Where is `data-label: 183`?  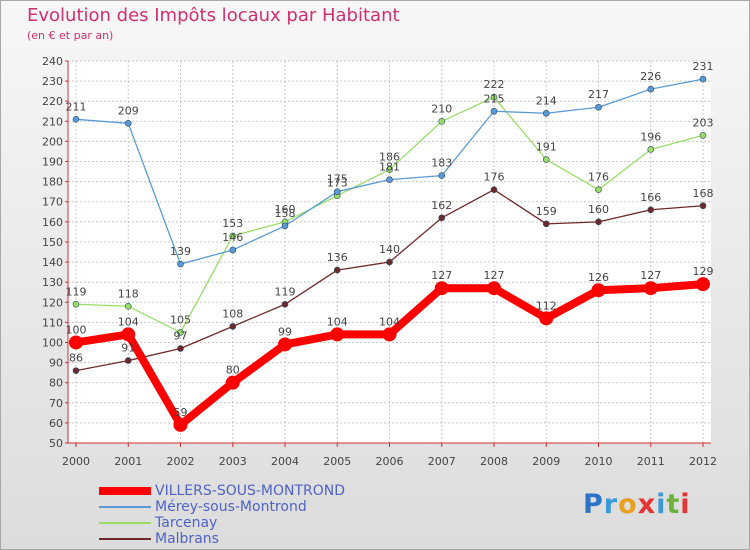
data-label: 183 is located at coordinates (441, 163).